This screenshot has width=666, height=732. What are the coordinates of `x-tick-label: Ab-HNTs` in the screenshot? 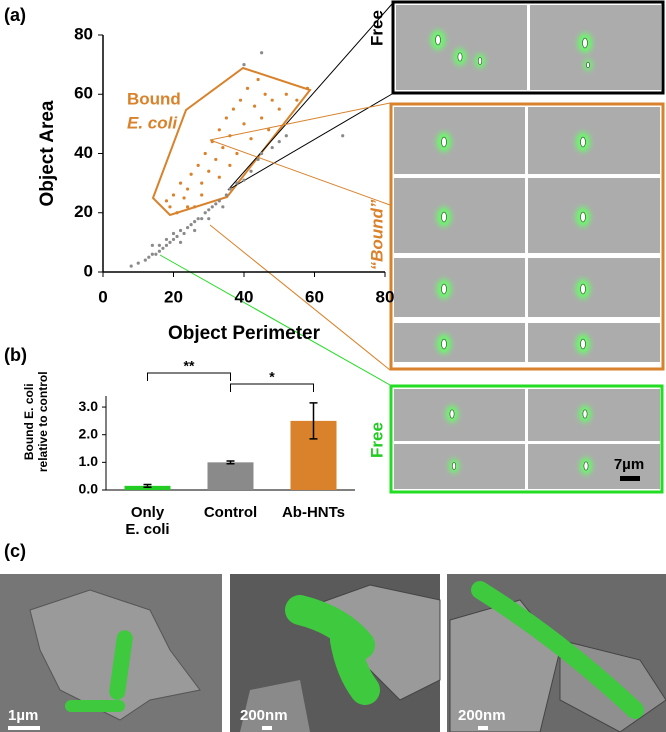 It's located at (313, 512).